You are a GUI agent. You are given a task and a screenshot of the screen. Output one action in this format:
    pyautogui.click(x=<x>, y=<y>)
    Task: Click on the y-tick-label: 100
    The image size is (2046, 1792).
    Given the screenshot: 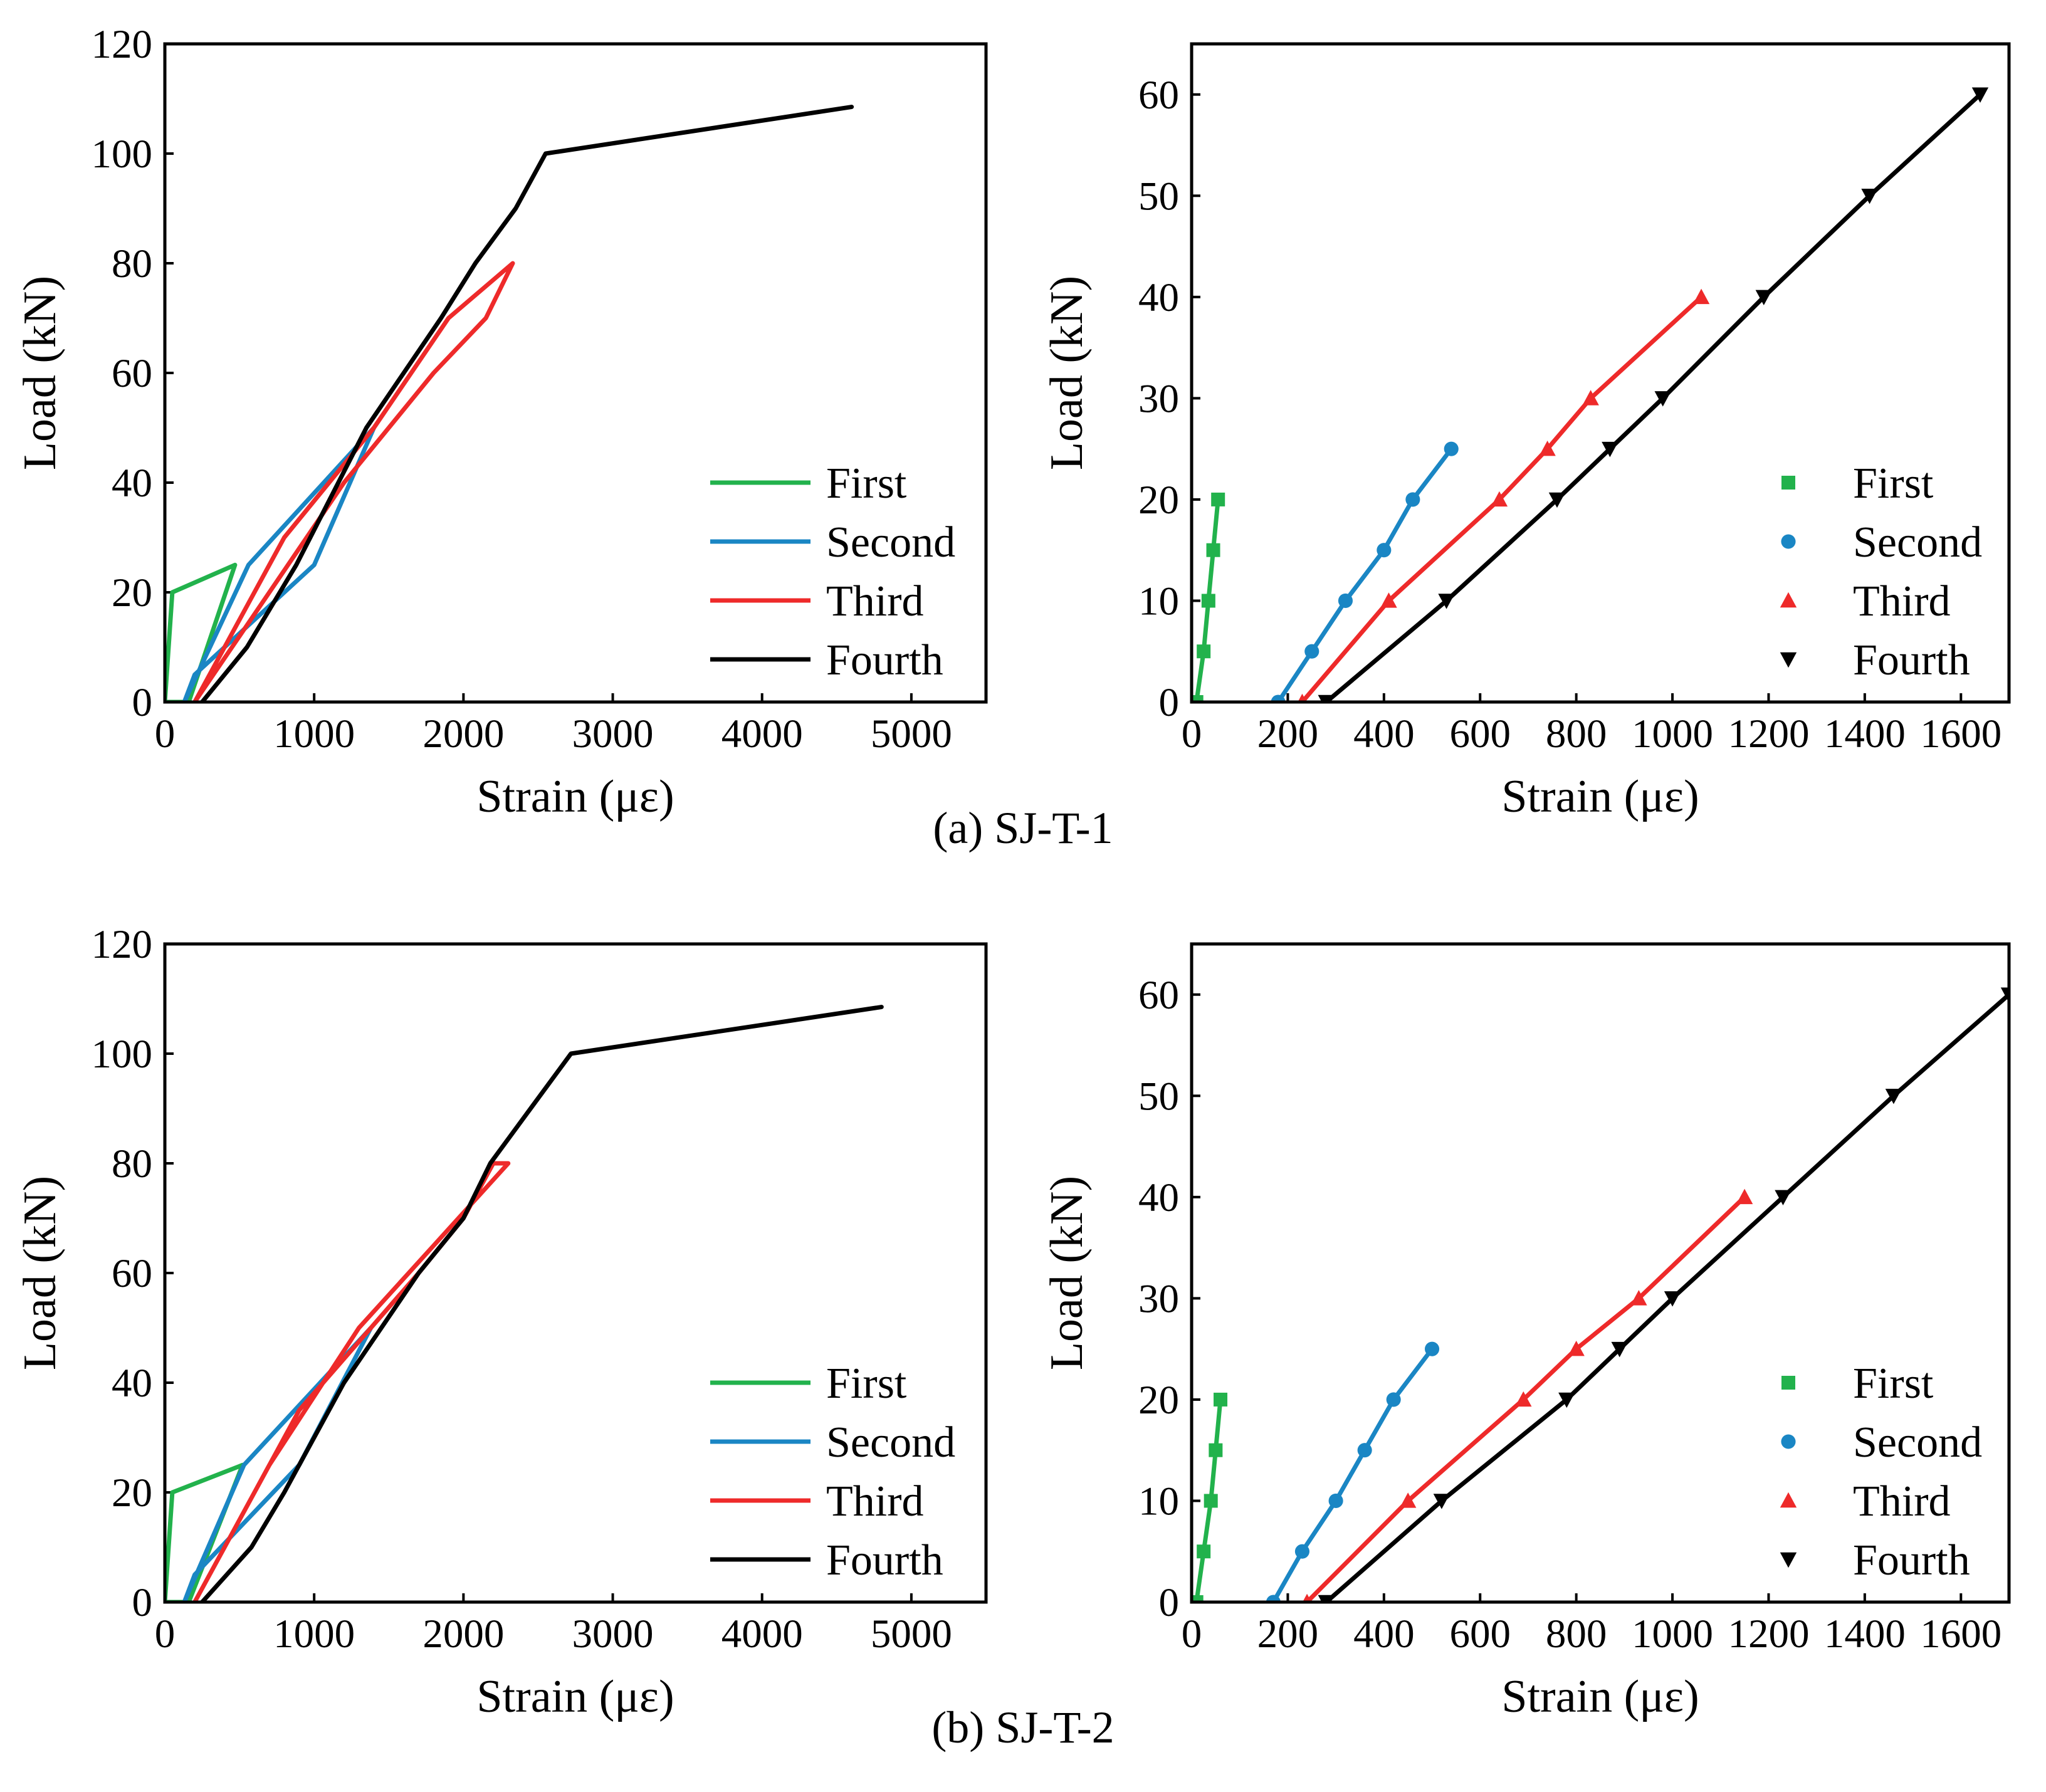 What is the action you would take?
    pyautogui.click(x=122, y=1054)
    